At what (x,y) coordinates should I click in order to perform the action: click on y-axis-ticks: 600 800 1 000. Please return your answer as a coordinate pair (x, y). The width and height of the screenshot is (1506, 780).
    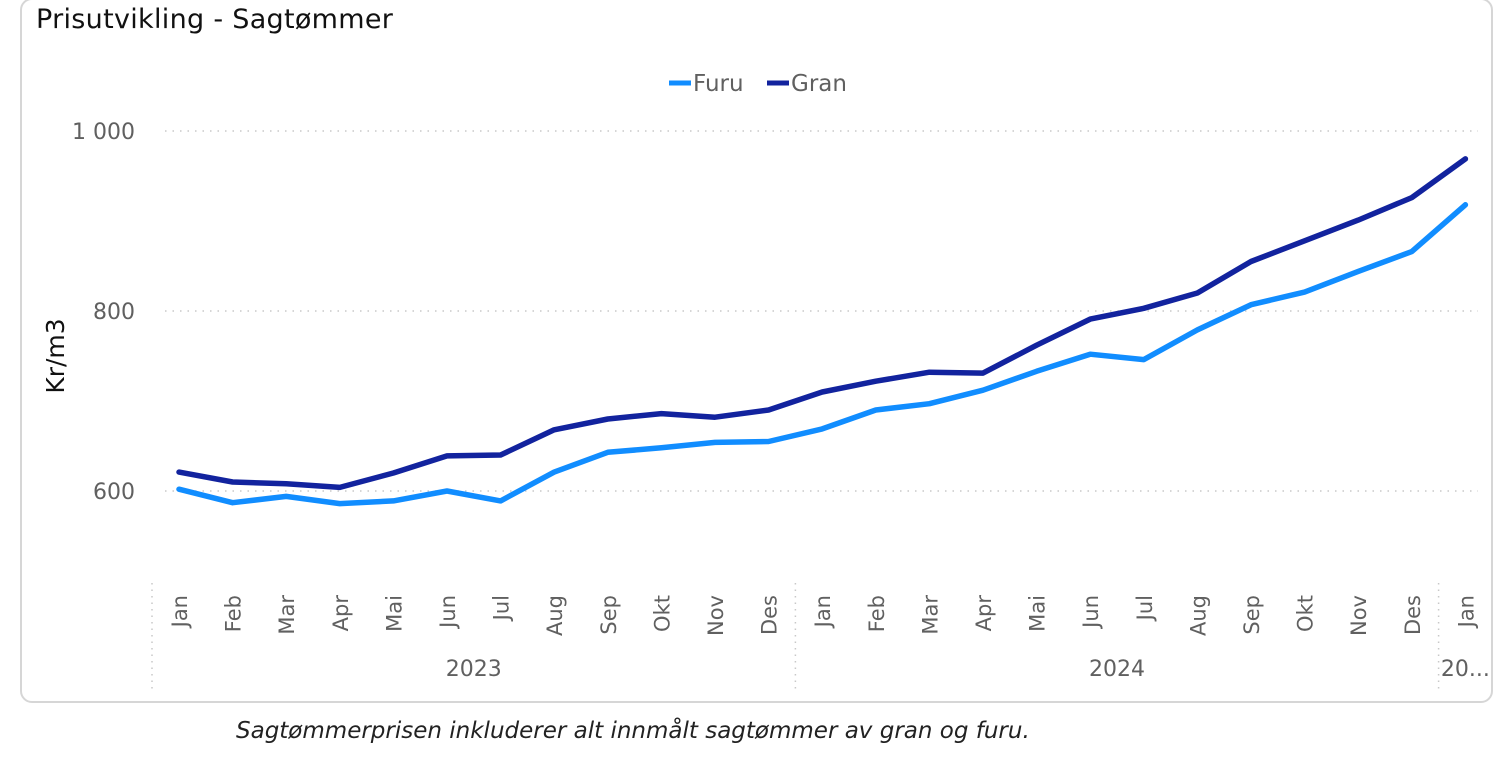
    Looking at the image, I should click on (103, 312).